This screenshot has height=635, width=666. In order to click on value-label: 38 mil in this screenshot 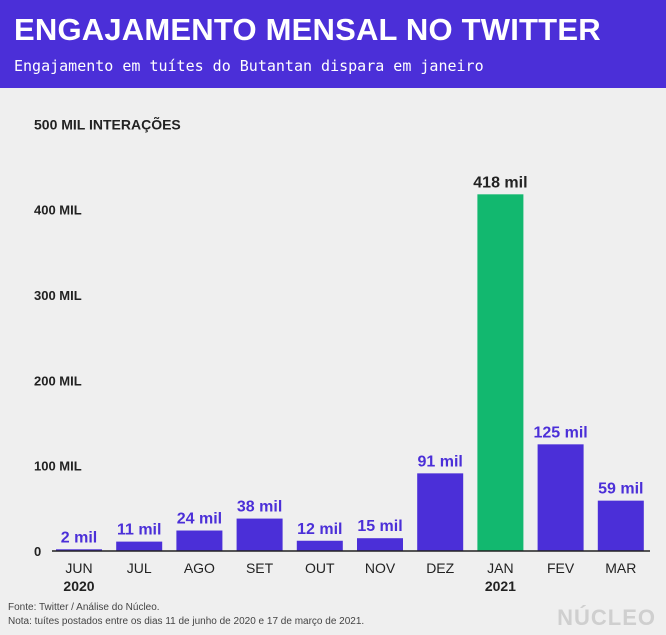, I will do `click(259, 507)`.